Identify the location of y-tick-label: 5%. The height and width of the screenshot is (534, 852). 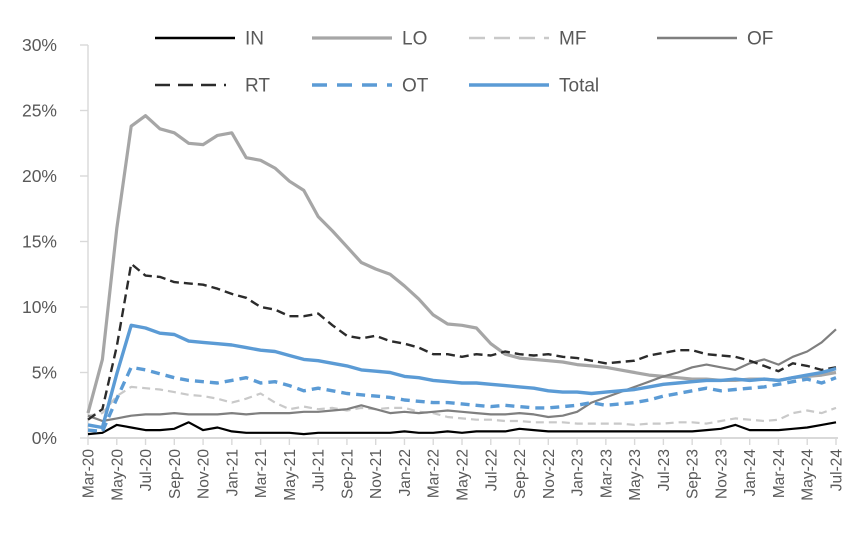
(44, 373).